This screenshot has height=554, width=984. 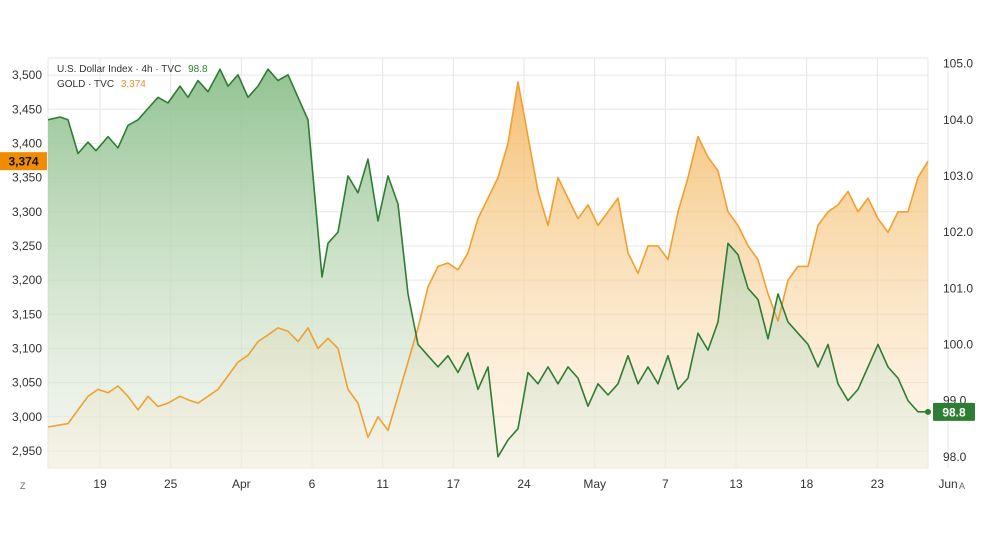 I want to click on left-tick-label: 3,500, so click(x=27, y=75).